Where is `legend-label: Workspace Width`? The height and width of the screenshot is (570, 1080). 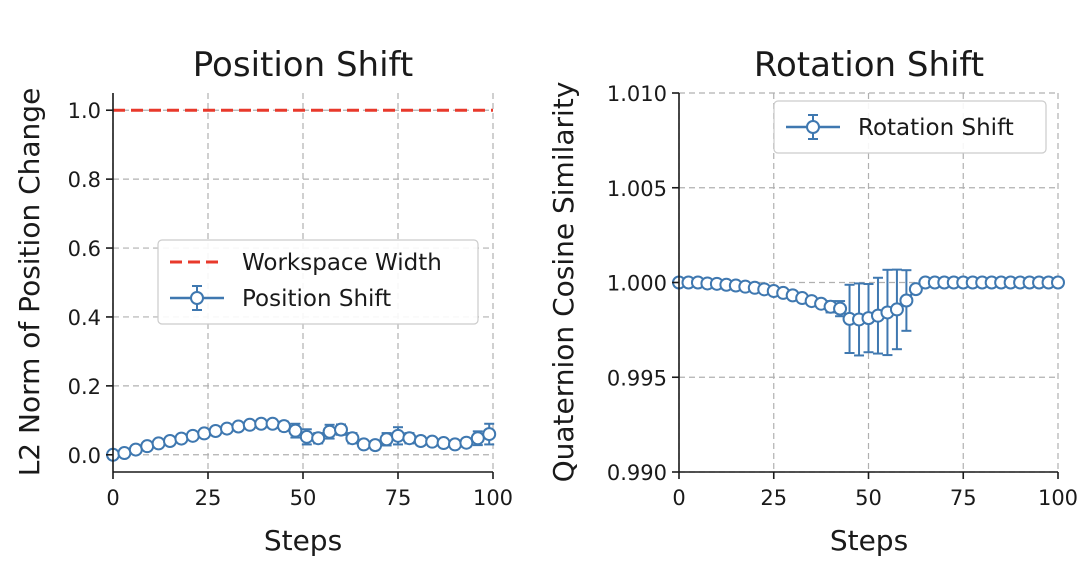 legend-label: Workspace Width is located at coordinates (342, 263).